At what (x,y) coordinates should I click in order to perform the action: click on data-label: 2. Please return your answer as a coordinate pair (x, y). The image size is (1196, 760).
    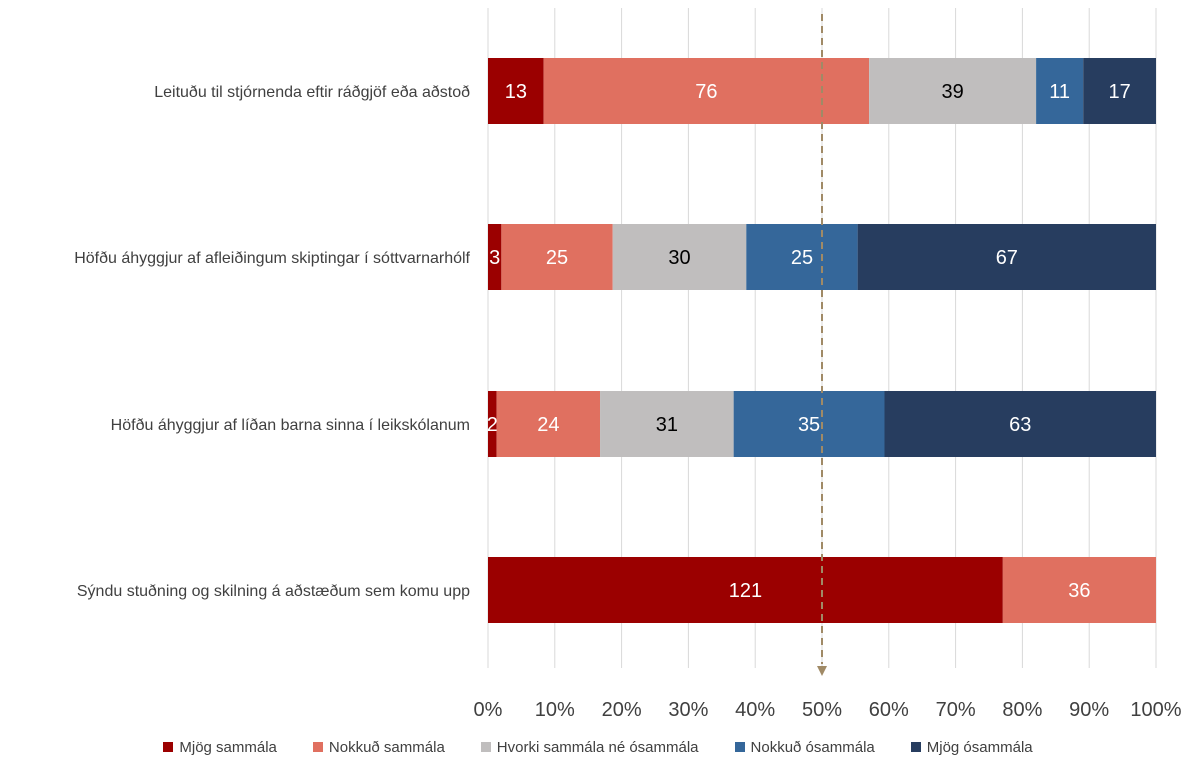
    Looking at the image, I should click on (492, 425).